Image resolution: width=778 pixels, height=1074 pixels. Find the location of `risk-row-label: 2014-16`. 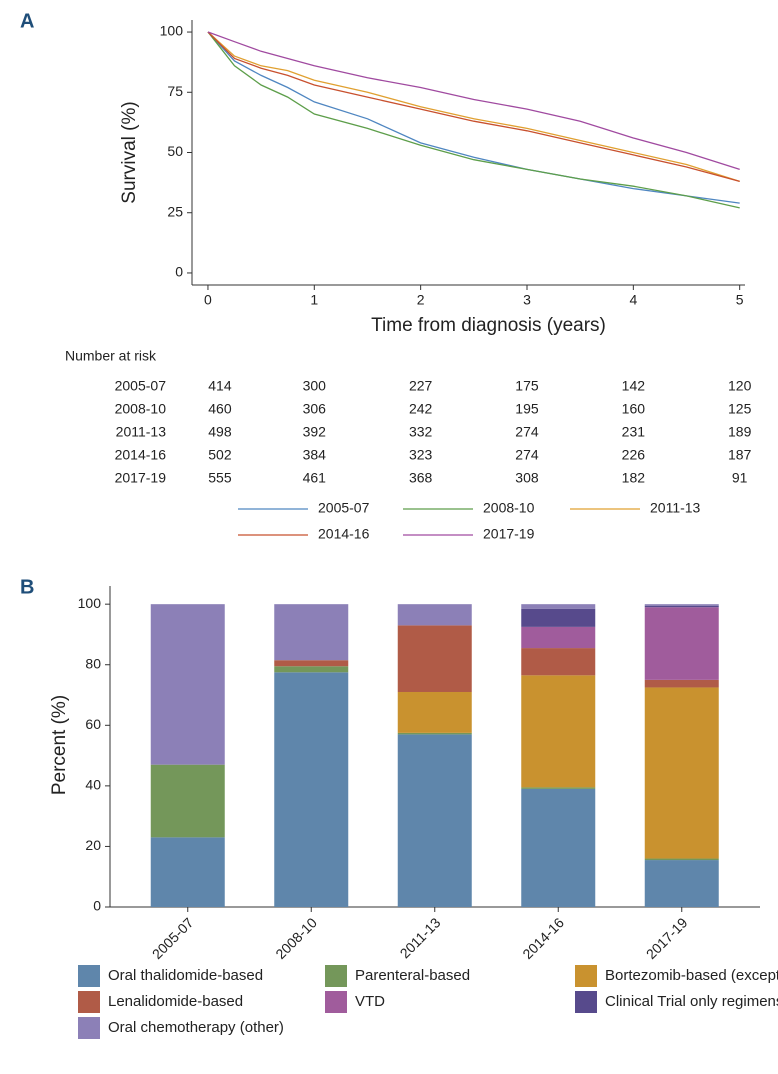

risk-row-label: 2014-16 is located at coordinates (141, 455).